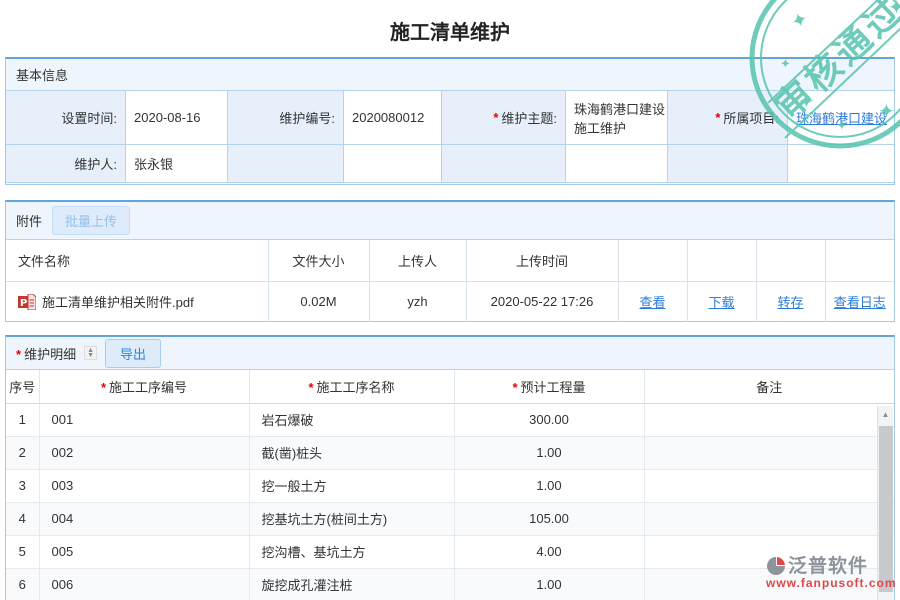 The height and width of the screenshot is (600, 900). What do you see at coordinates (450, 33) in the screenshot?
I see `page-title: 施工清单维护` at bounding box center [450, 33].